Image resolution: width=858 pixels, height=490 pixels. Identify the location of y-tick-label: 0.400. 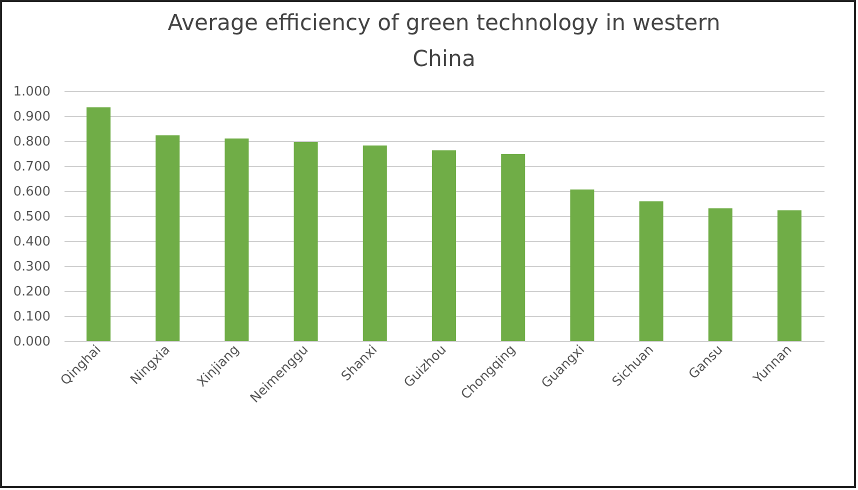
(31, 242).